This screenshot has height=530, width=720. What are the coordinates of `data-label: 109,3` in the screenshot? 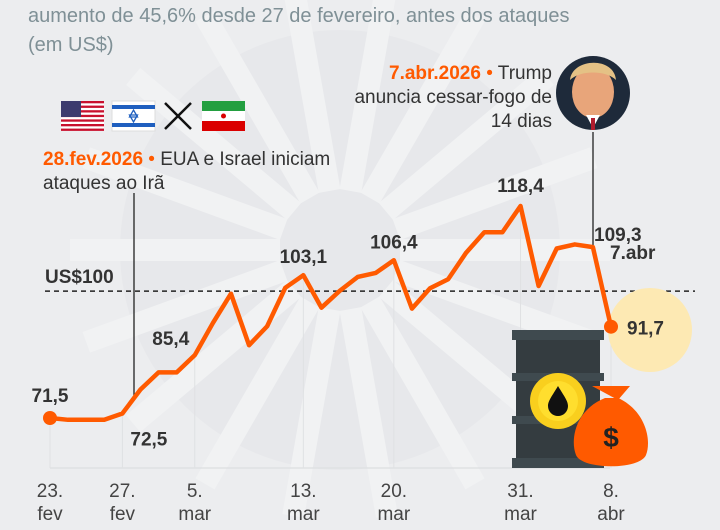 It's located at (618, 235).